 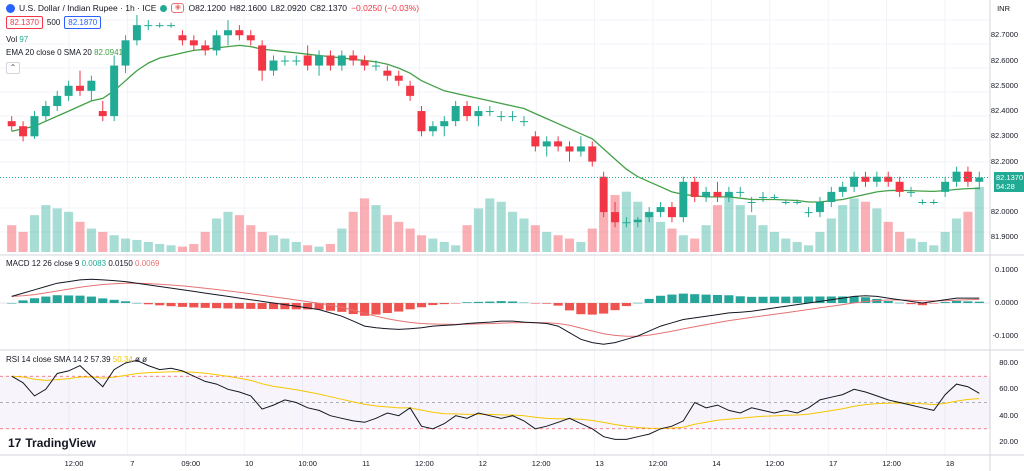 I want to click on macd-signal-line, so click(x=495, y=309).